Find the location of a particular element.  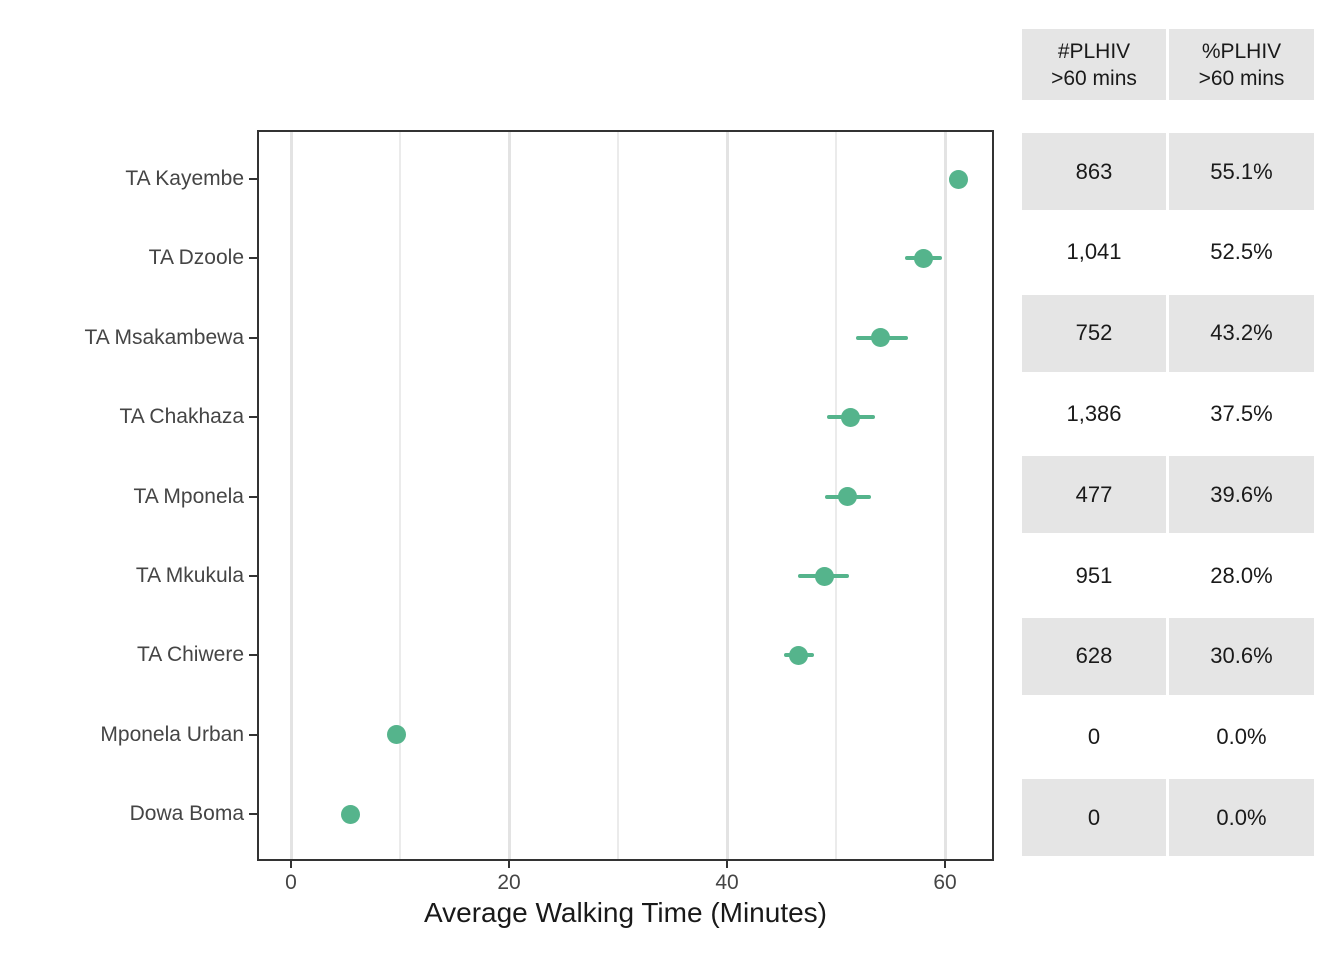

y-axis-label: TA Mponela is located at coordinates (188, 496).